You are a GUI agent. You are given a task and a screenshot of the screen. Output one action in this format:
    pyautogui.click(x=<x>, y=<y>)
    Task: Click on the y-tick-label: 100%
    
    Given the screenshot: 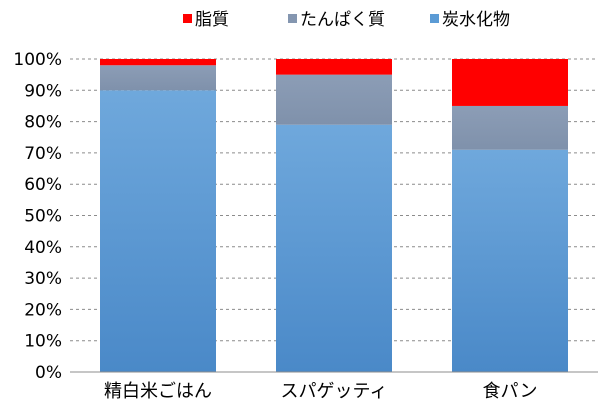 What is the action you would take?
    pyautogui.click(x=37, y=60)
    